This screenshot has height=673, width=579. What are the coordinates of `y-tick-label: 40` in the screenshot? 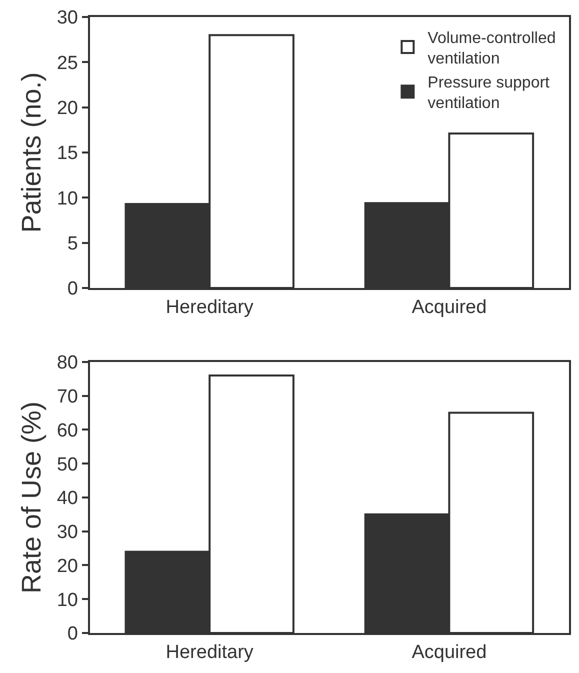 It's located at (67, 499).